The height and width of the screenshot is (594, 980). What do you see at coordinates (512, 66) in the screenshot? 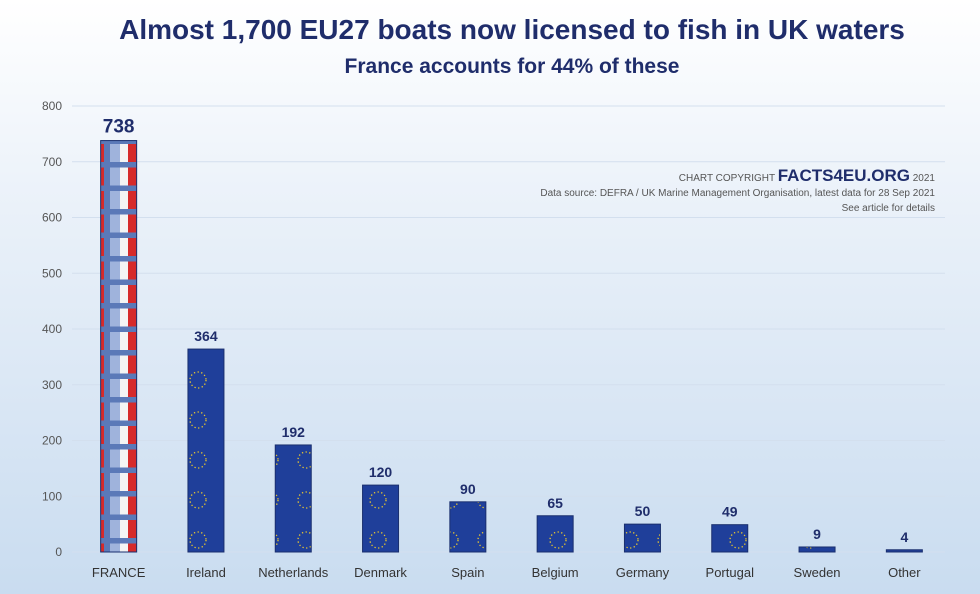
I see `chart-subtitle: France accounts for 44% of these` at bounding box center [512, 66].